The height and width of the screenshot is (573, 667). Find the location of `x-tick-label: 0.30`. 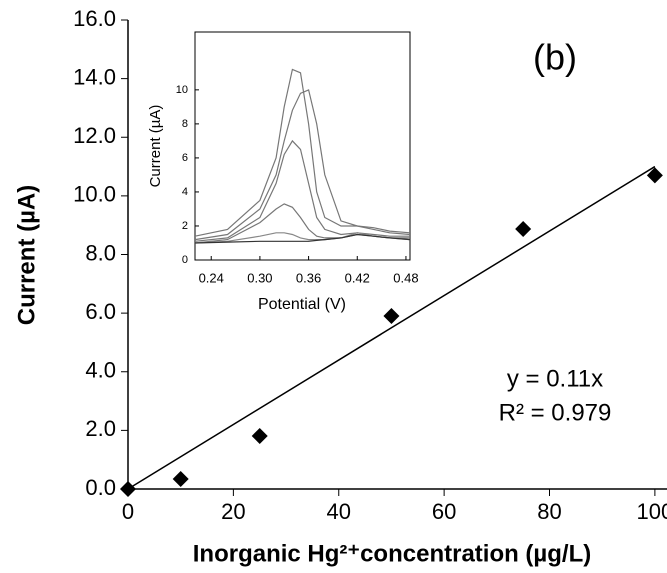

x-tick-label: 0.30 is located at coordinates (259, 277).